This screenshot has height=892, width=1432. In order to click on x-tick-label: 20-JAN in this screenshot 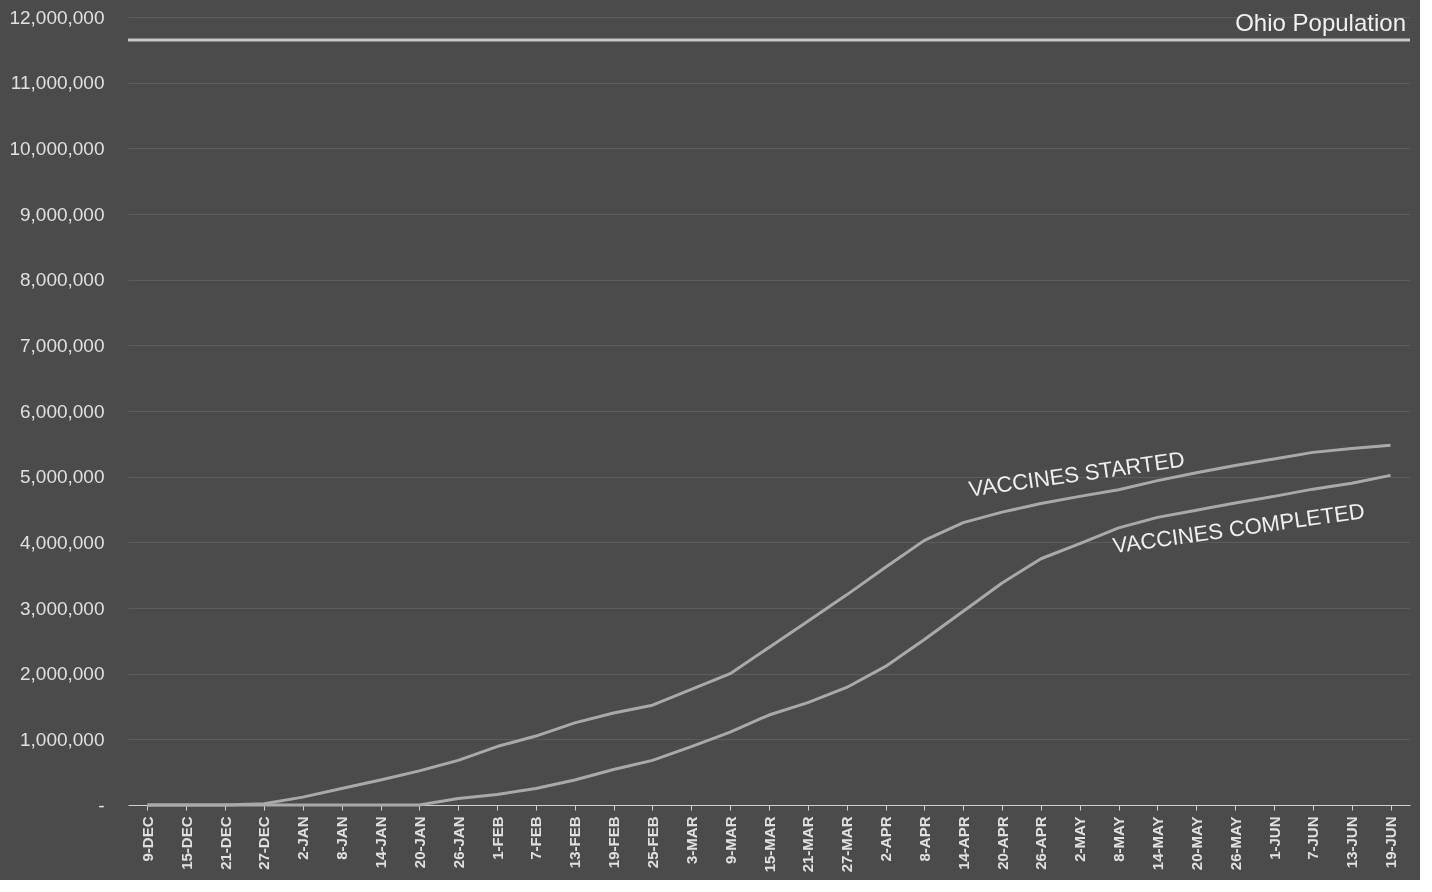, I will do `click(419, 842)`.